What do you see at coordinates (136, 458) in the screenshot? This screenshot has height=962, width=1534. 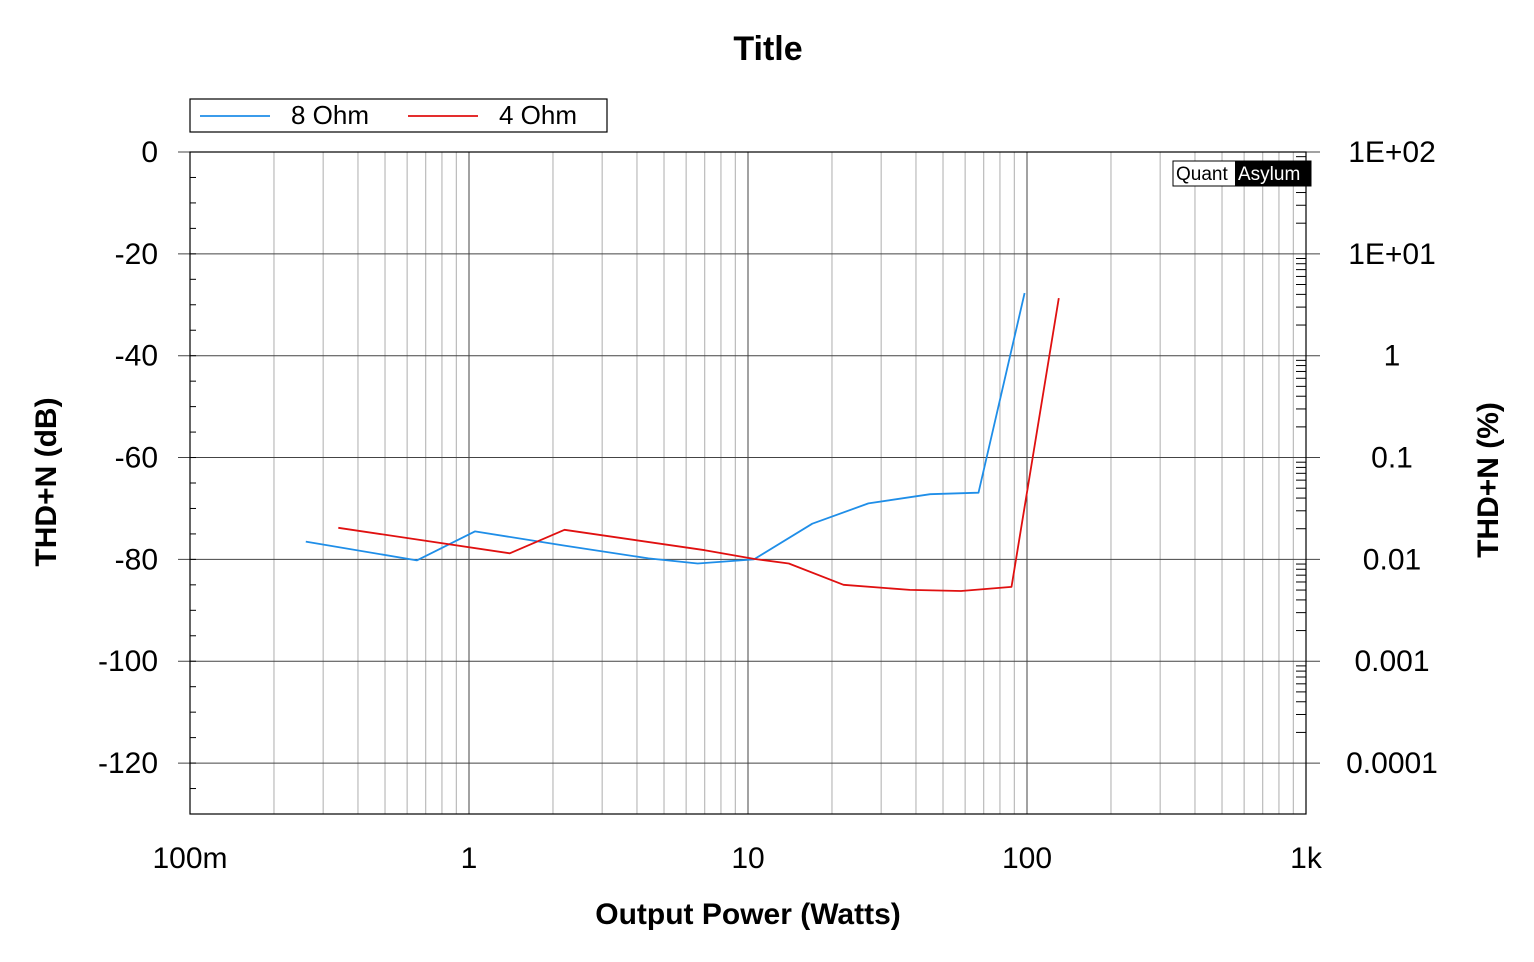 I see `y-tick-label: -60` at bounding box center [136, 458].